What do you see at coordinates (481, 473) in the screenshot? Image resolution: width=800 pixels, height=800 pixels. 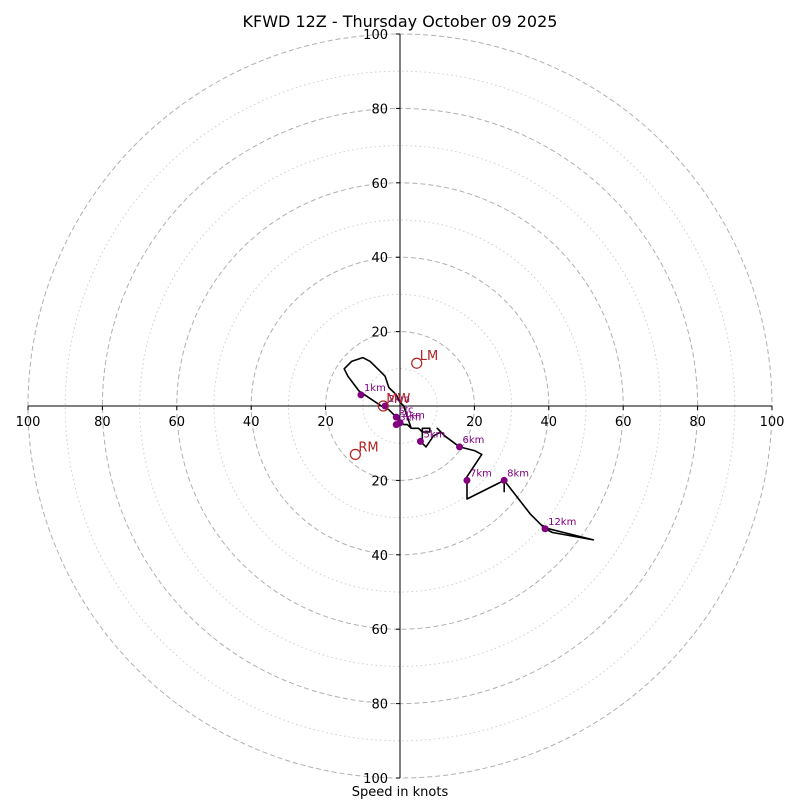 I see `height-marker-label: 7km` at bounding box center [481, 473].